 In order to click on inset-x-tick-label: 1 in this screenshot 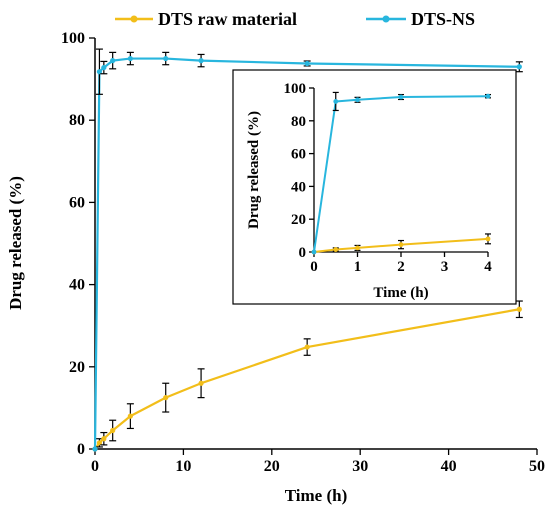, I will do `click(358, 267)`.